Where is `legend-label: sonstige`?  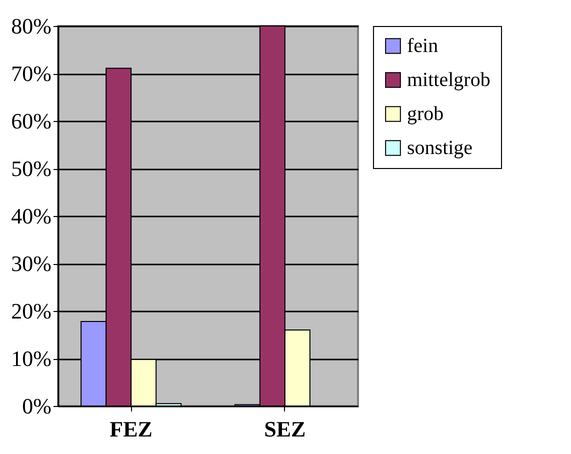 legend-label: sonstige is located at coordinates (440, 148).